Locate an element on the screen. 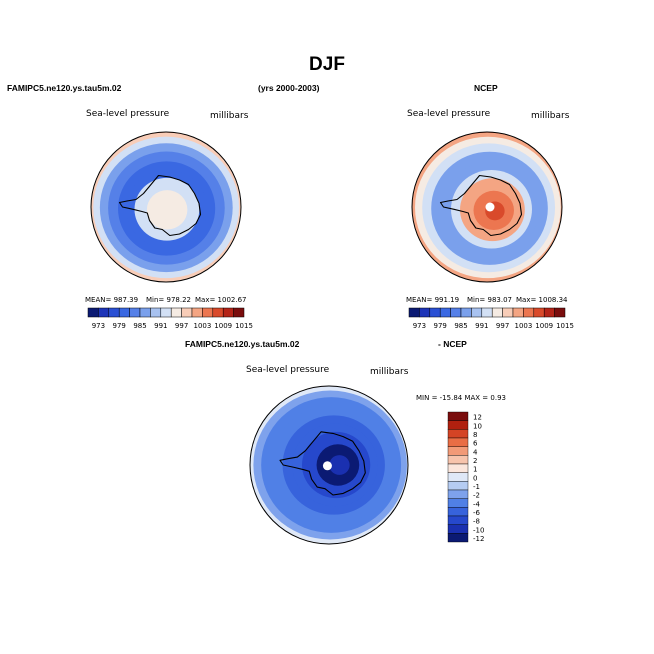 This screenshot has height=654, width=654. colorbar-tick-label: -8 is located at coordinates (476, 522).